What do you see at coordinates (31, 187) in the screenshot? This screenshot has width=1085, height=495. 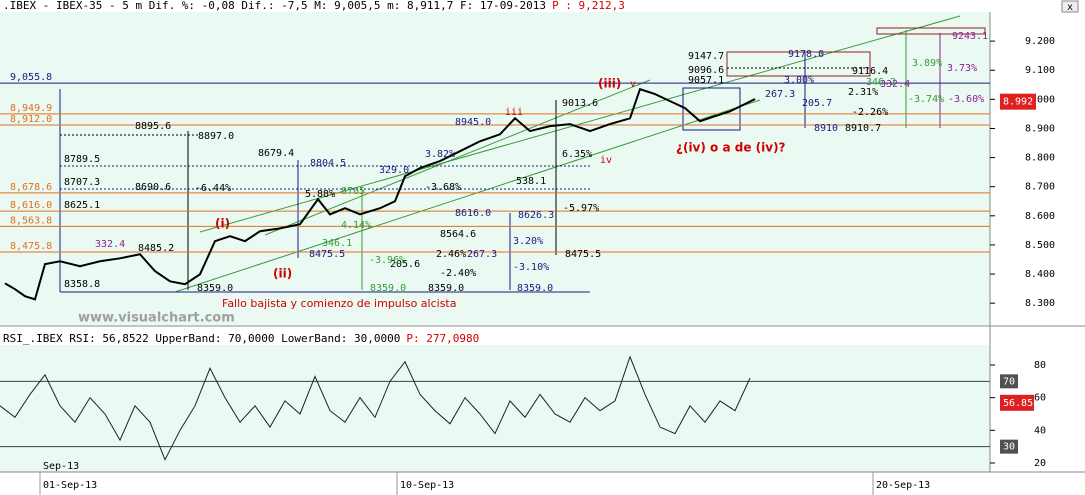 I see `level-label: 8,678.6` at bounding box center [31, 187].